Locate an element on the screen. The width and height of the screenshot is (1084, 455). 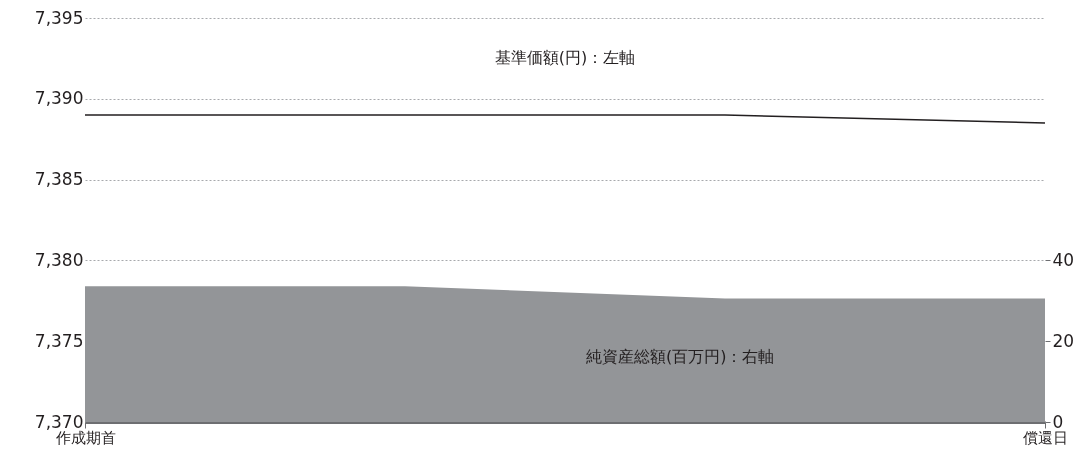
y-tick-label: 7,395 is located at coordinates (59, 17).